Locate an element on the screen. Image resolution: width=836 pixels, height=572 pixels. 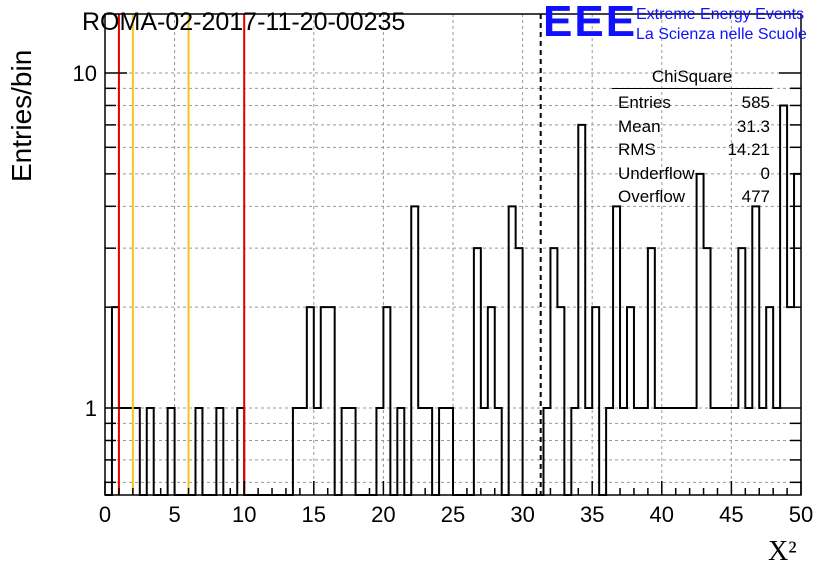
stats-title: ChiSquare is located at coordinates (692, 77).